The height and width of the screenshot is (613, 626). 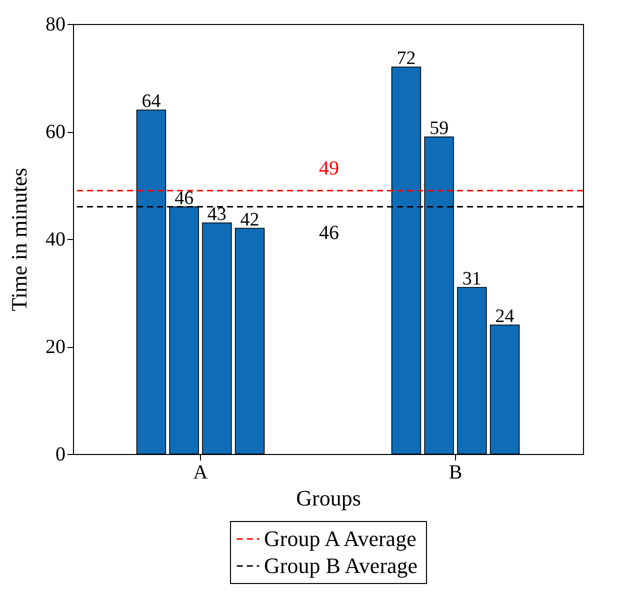 I want to click on y-tick-label: 0, so click(x=61, y=455).